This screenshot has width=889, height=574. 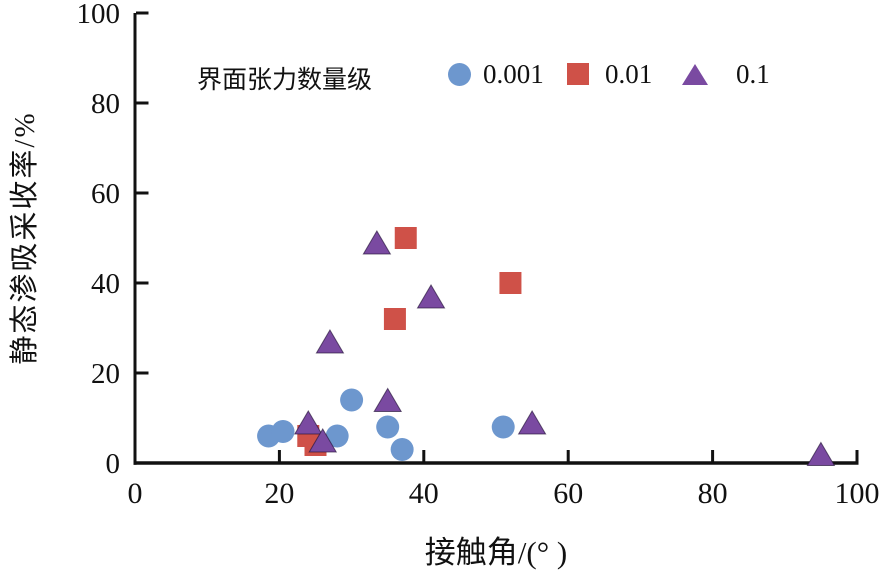 I want to click on y-tick-label: 20, so click(x=105, y=374).